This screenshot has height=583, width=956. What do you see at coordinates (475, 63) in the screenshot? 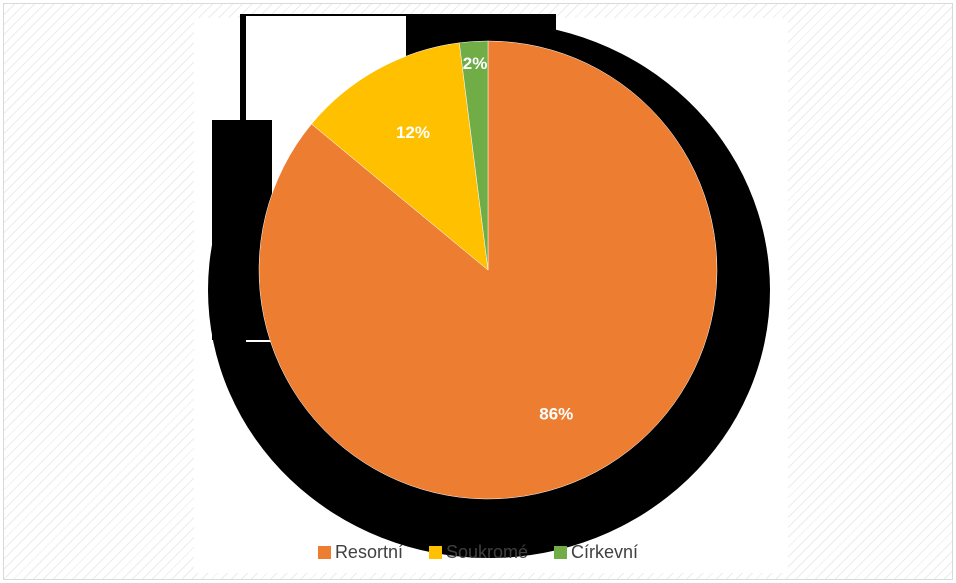
I see `data-label: 2%` at bounding box center [475, 63].